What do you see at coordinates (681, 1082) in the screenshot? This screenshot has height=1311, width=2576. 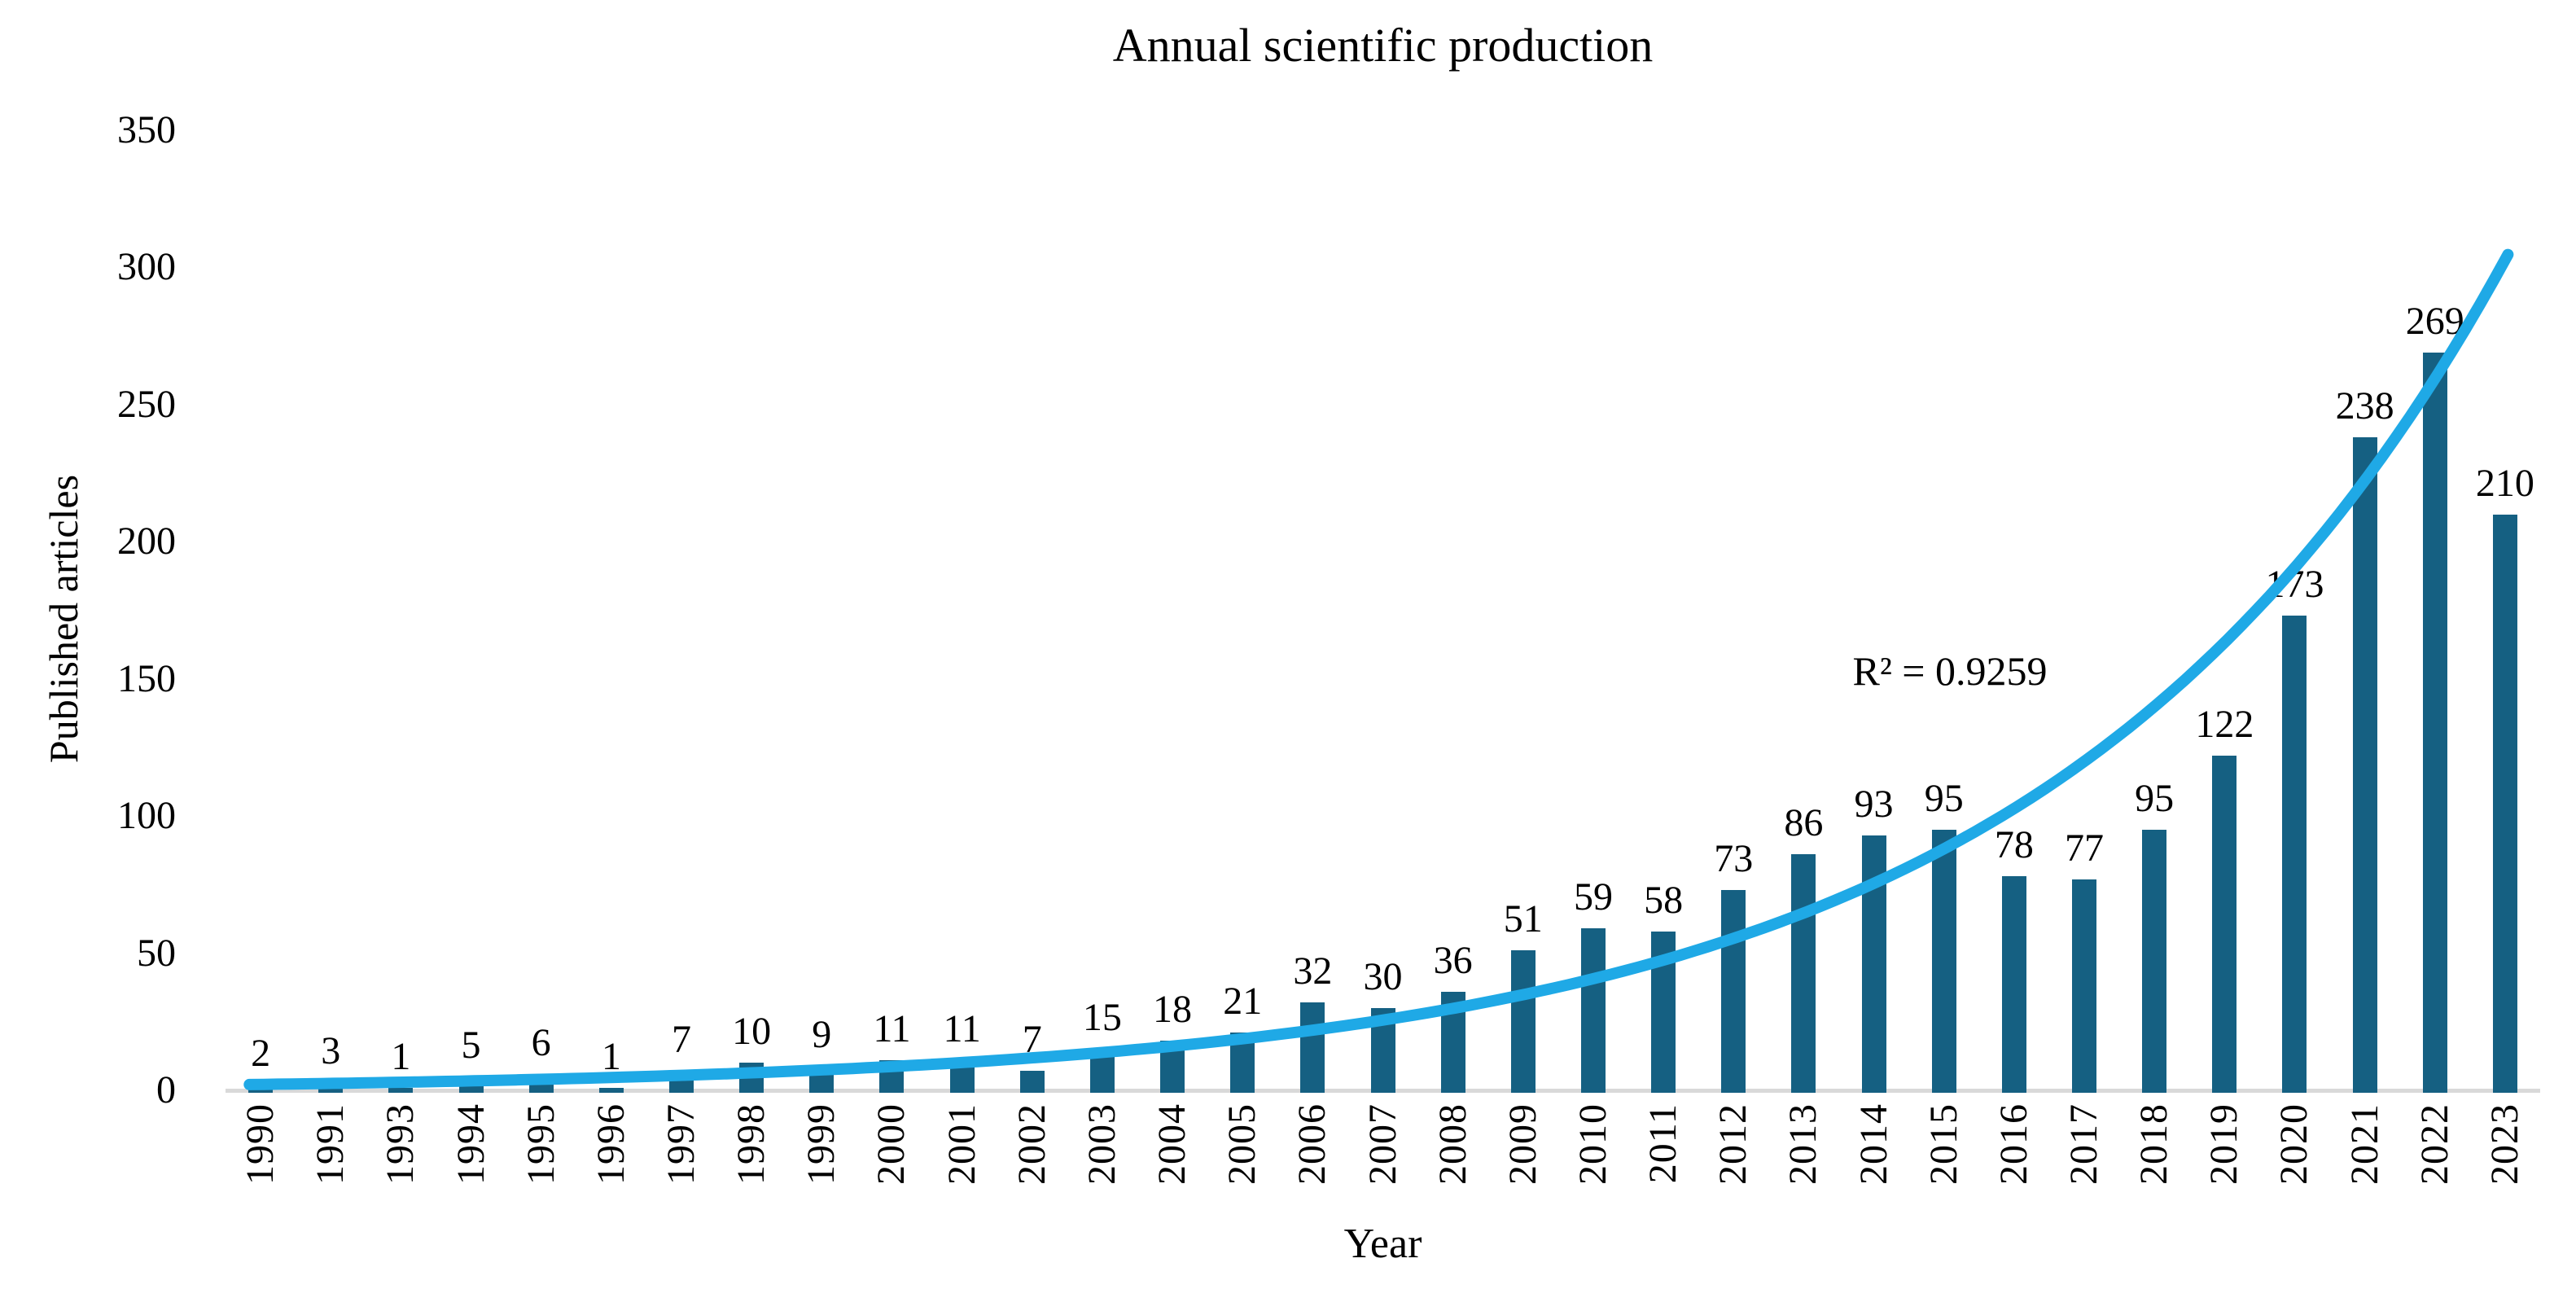 I see `bar-1997` at bounding box center [681, 1082].